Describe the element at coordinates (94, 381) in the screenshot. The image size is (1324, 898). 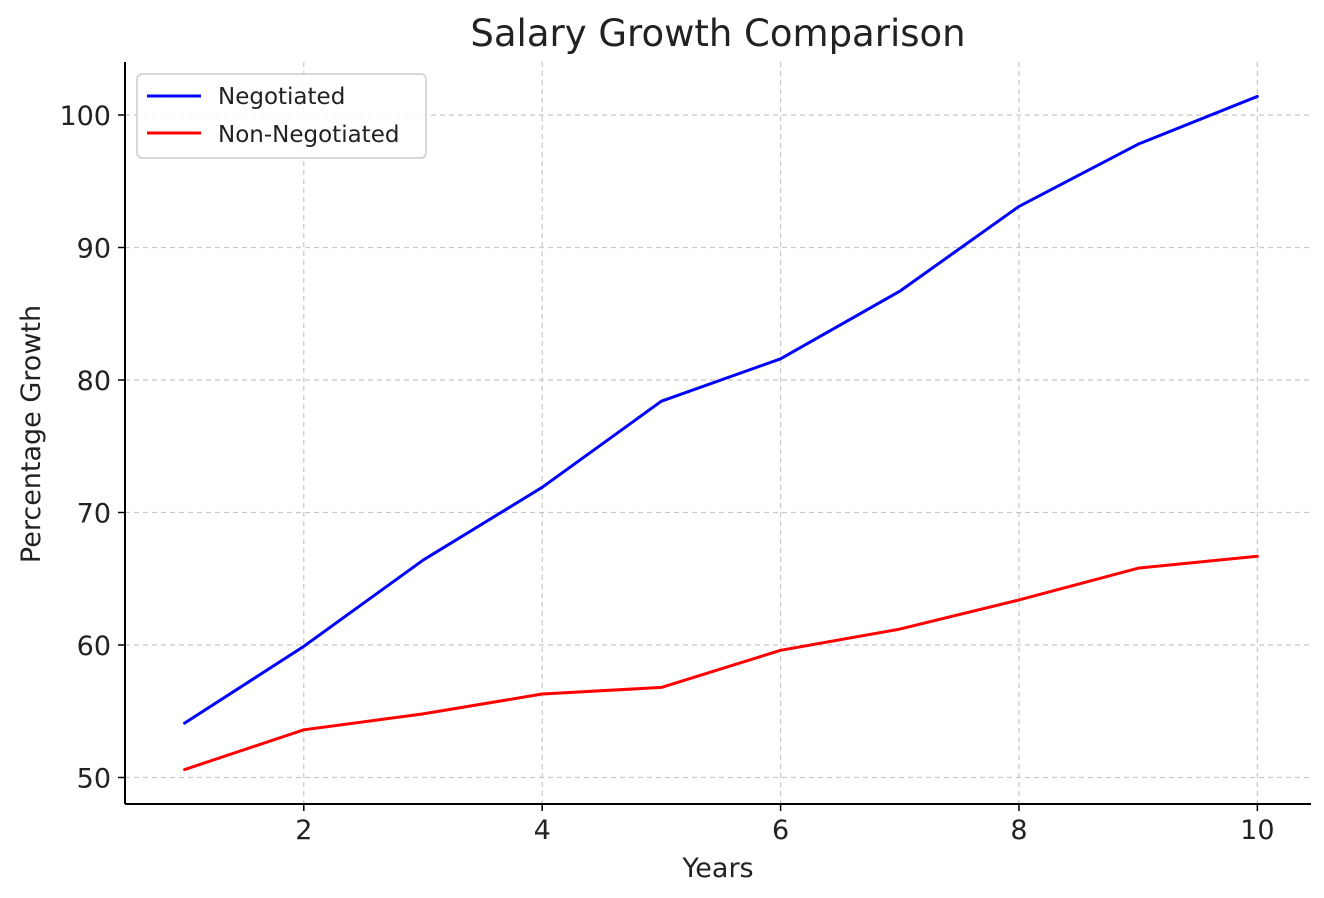
I see `y-tick-label: 80` at that location.